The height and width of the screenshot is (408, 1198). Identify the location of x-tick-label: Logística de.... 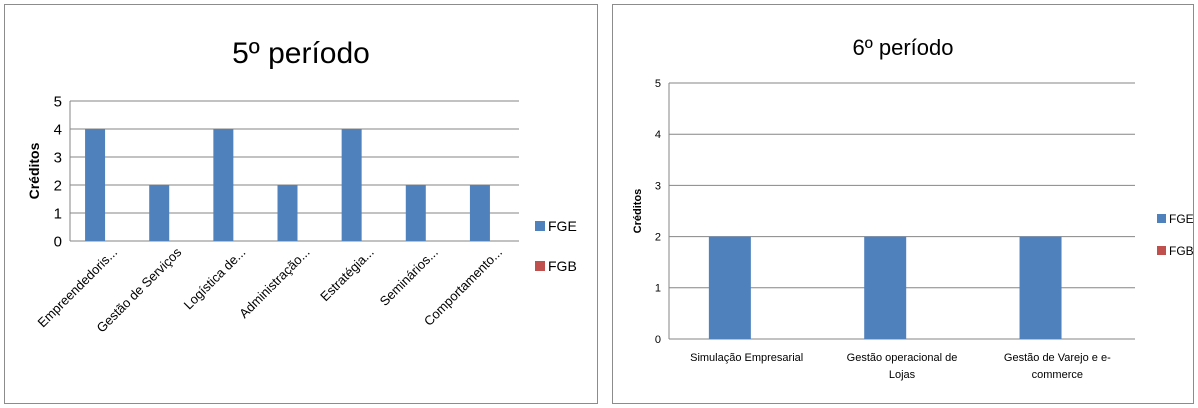
(215, 279).